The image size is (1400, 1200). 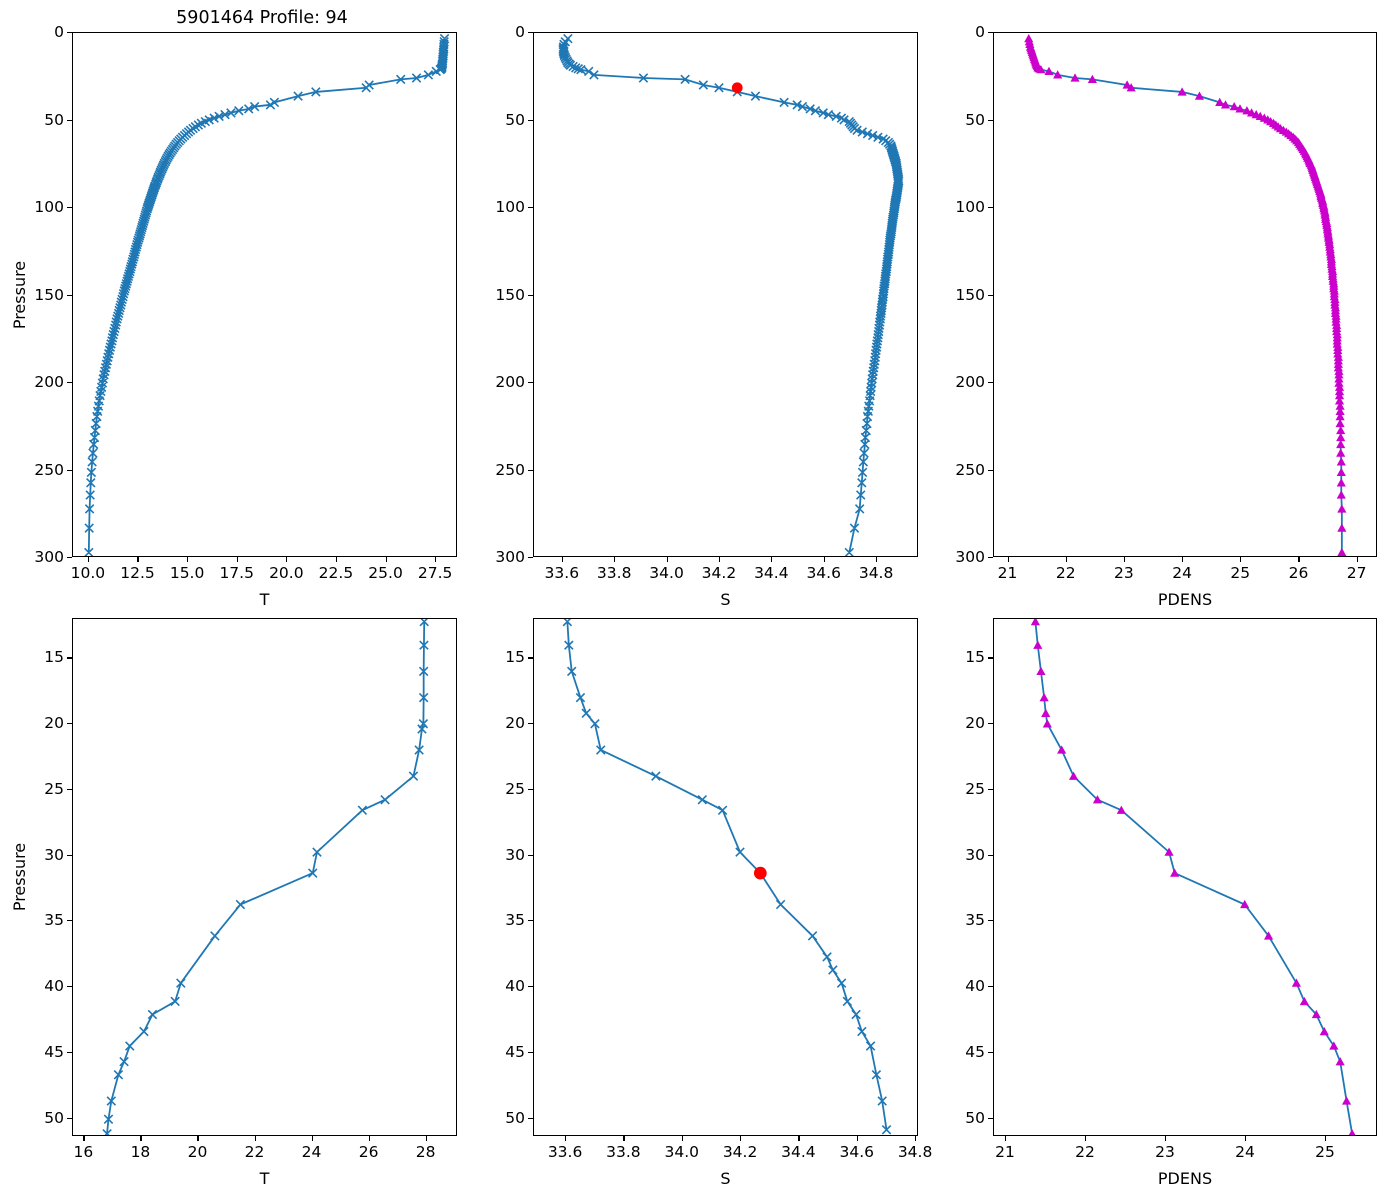 What do you see at coordinates (1185, 599) in the screenshot?
I see `xaxis-title: PDENS` at bounding box center [1185, 599].